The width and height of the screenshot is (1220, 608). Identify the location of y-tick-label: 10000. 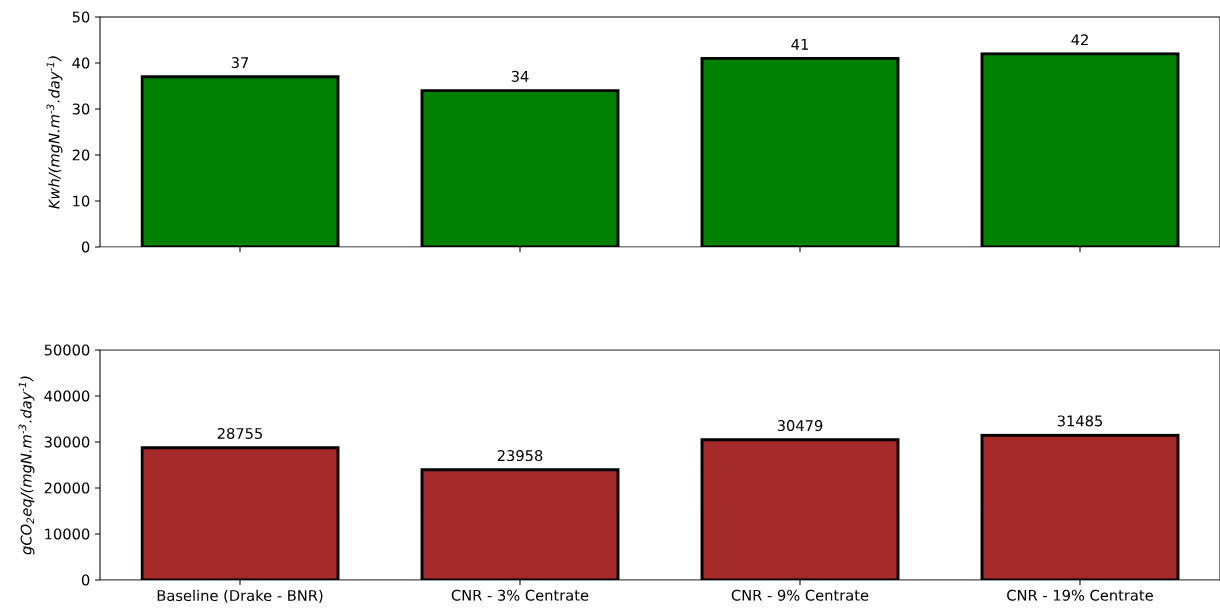
(67, 534).